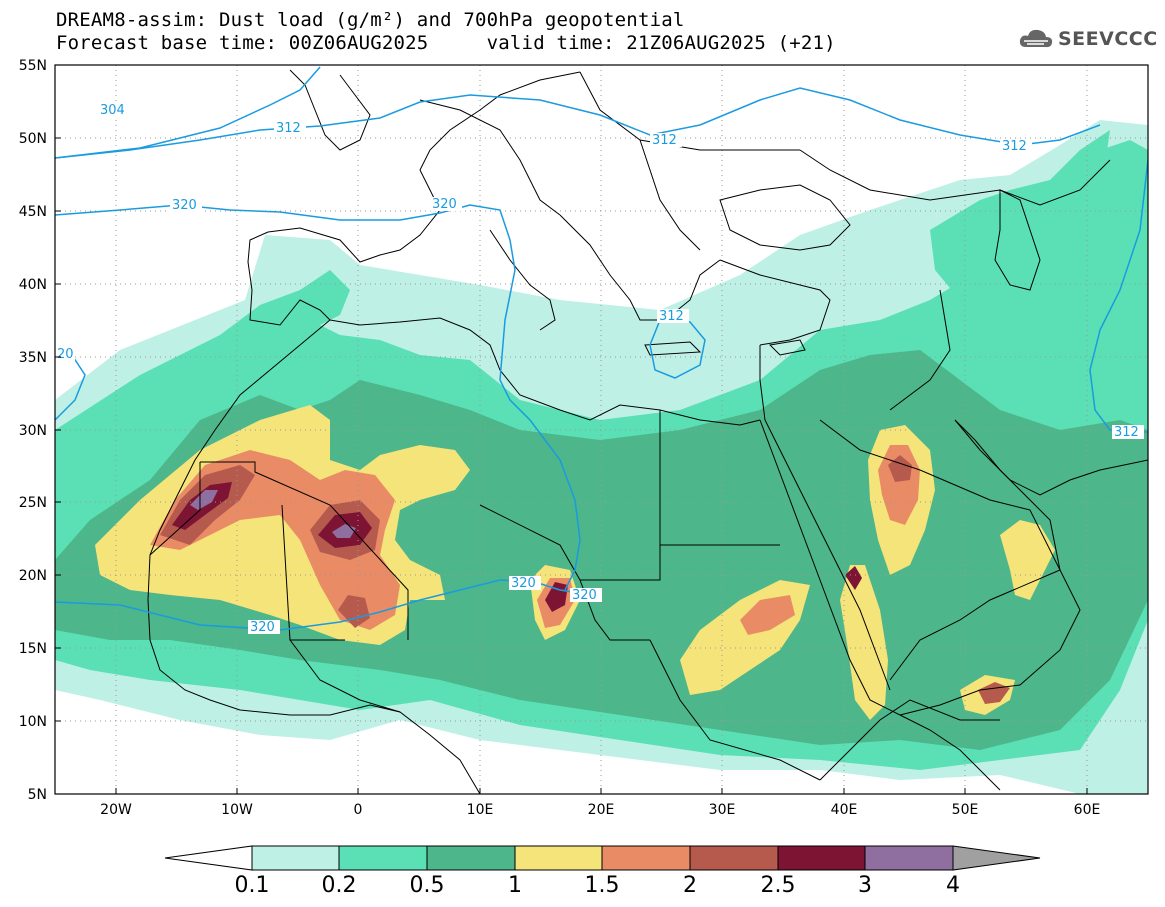  I want to click on lat-tick-label: 15N, so click(33, 649).